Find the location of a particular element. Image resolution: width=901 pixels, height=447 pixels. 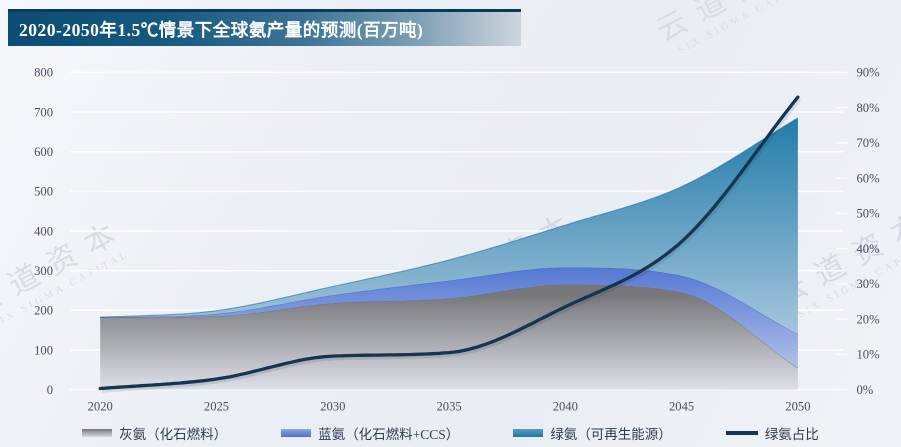

chart-legend: 灰氨（化石燃料） 蓝氨（化石燃料+CCS） 绿氨（可再生能源） 绿氨占比 is located at coordinates (450, 433).